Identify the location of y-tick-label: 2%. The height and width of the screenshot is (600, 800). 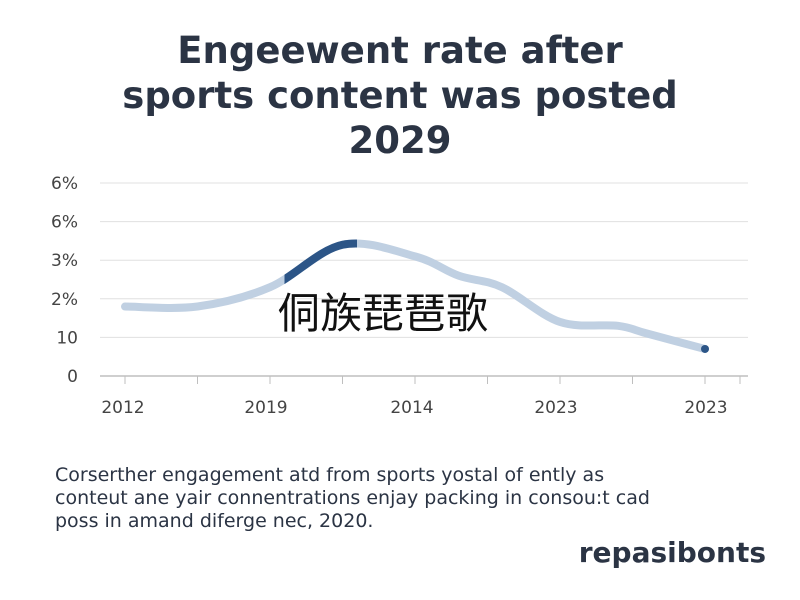
(64, 300).